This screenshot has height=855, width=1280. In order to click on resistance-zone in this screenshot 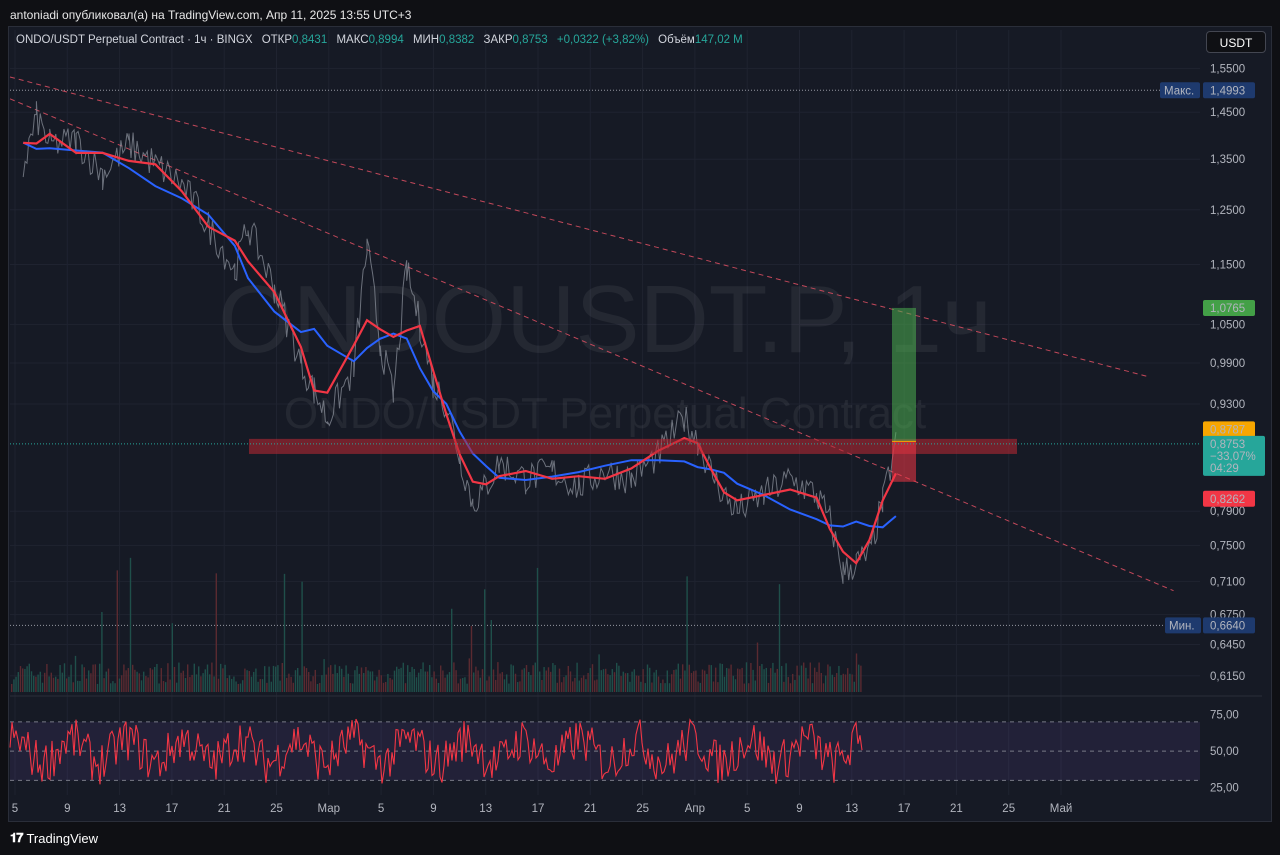, I will do `click(633, 446)`.